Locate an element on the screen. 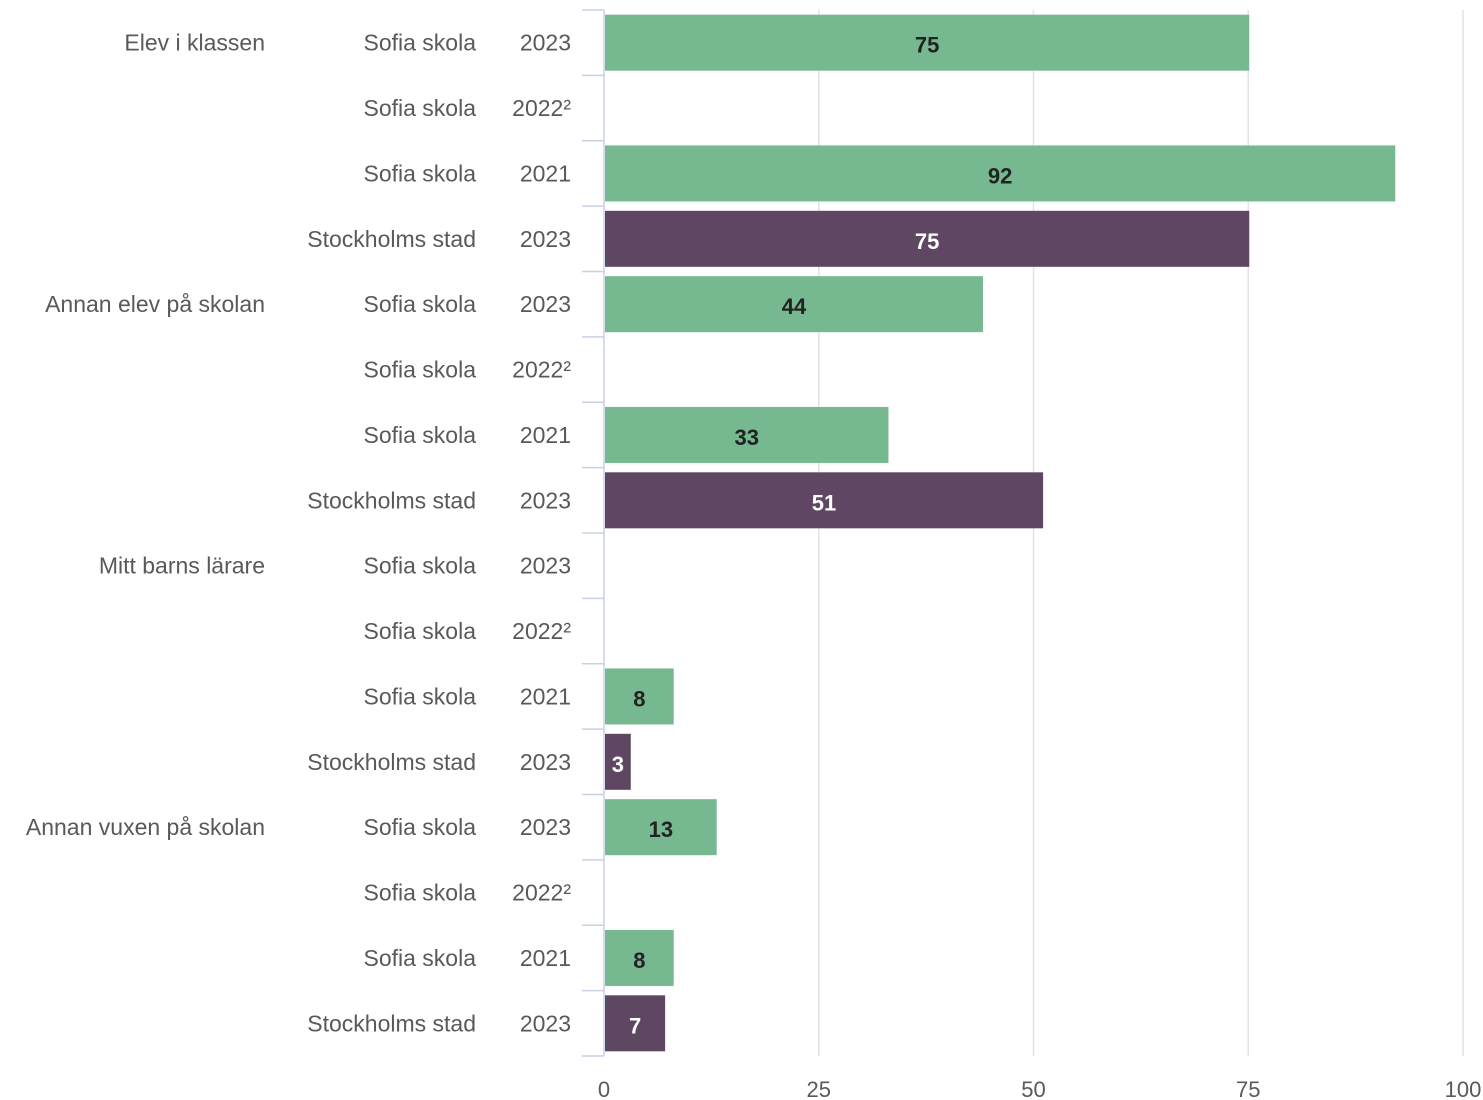 This screenshot has width=1483, height=1100. data-label: 51 is located at coordinates (824, 502).